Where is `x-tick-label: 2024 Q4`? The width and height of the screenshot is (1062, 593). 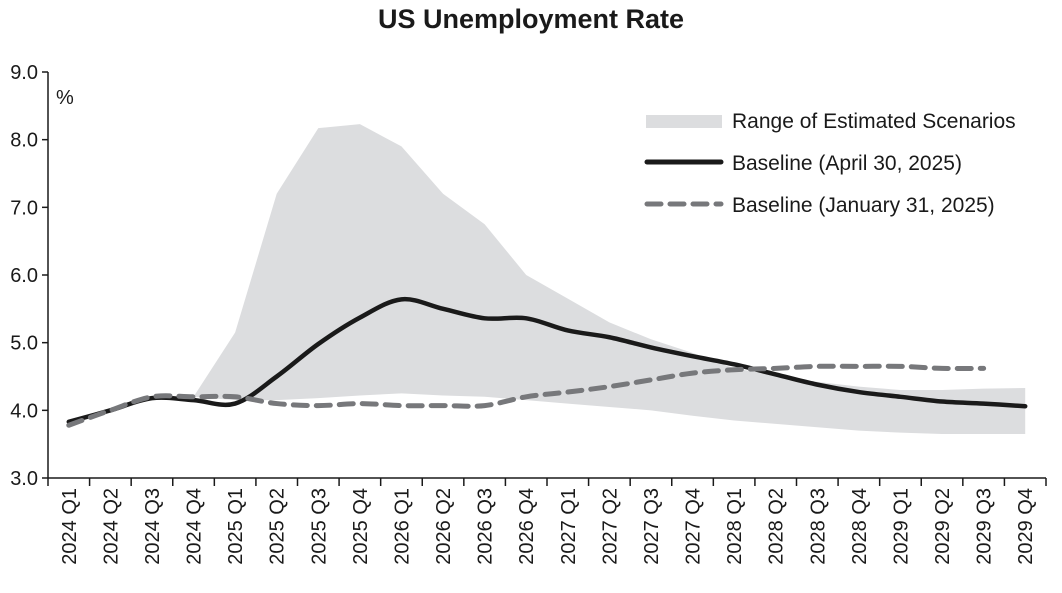 x-tick-label: 2024 Q4 is located at coordinates (195, 526).